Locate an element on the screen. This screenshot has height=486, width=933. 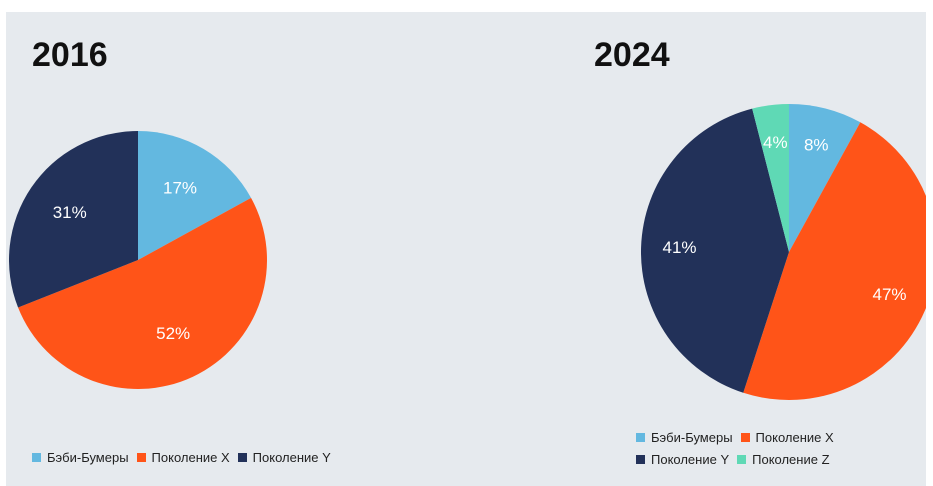
pie-chart-2016: 17% 52% 31% is located at coordinates (137, 260).